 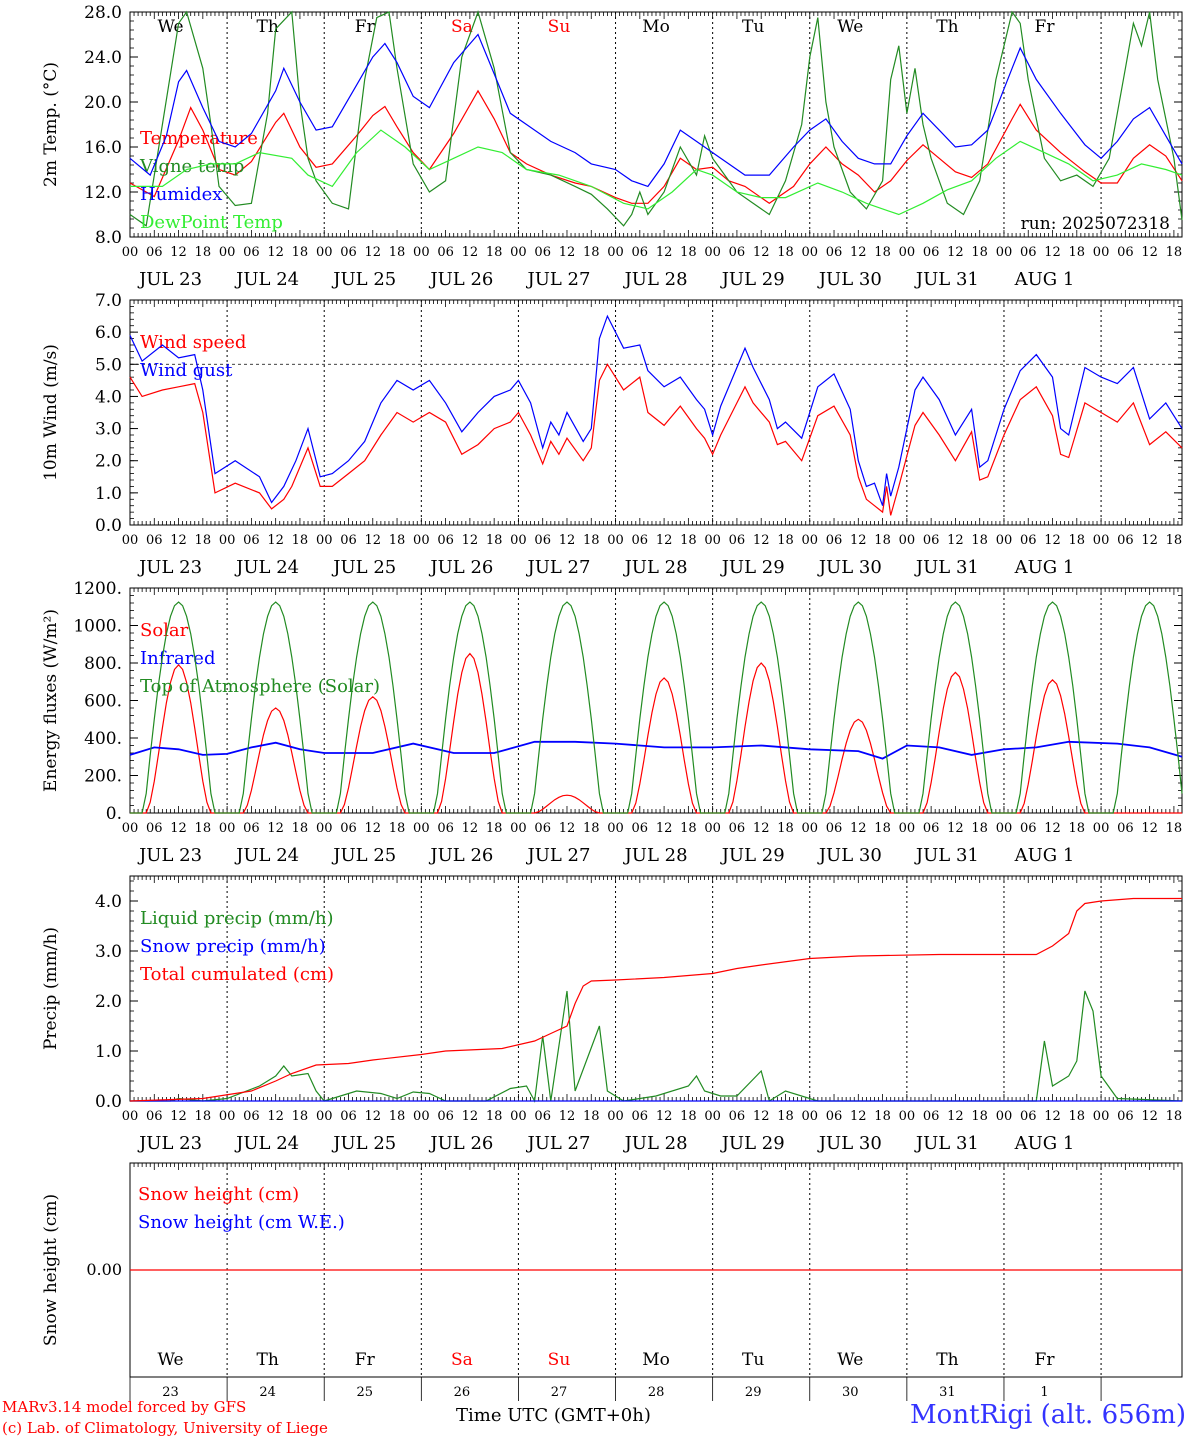 I want to click on y-tick-label: 0.0, so click(x=108, y=1102).